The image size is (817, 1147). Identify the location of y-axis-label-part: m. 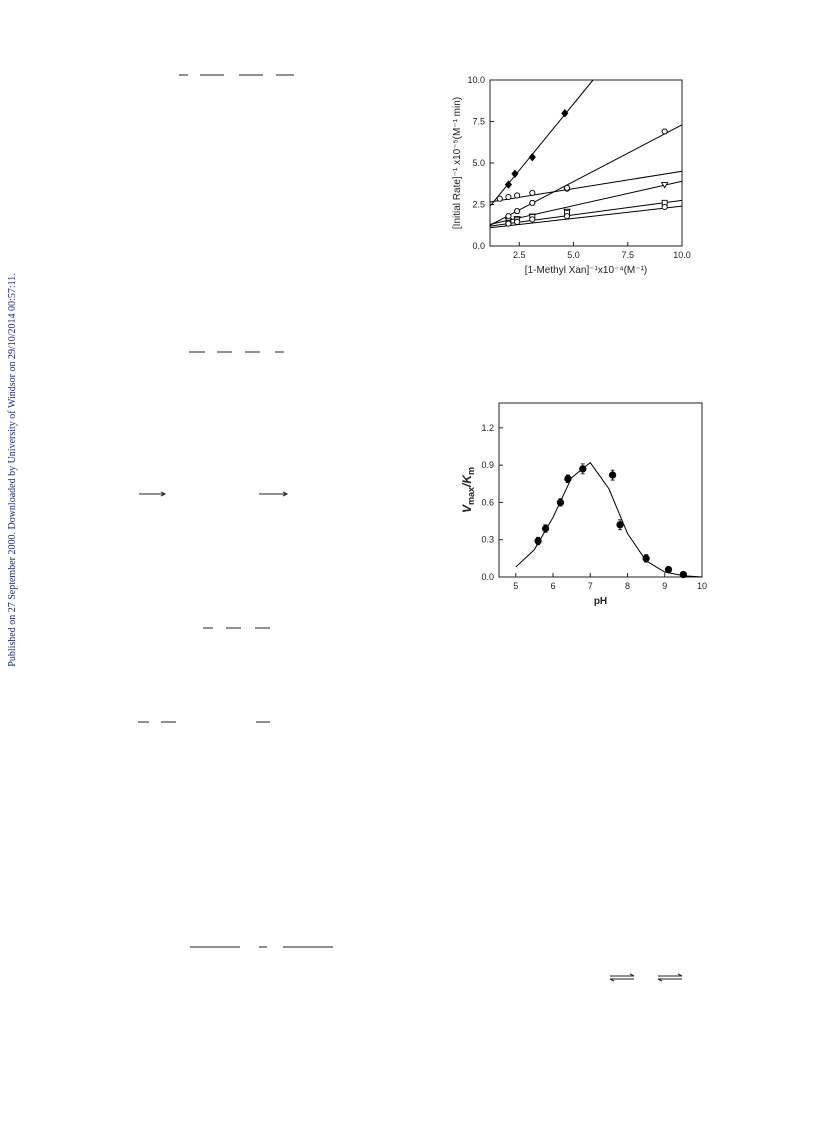
(471, 471).